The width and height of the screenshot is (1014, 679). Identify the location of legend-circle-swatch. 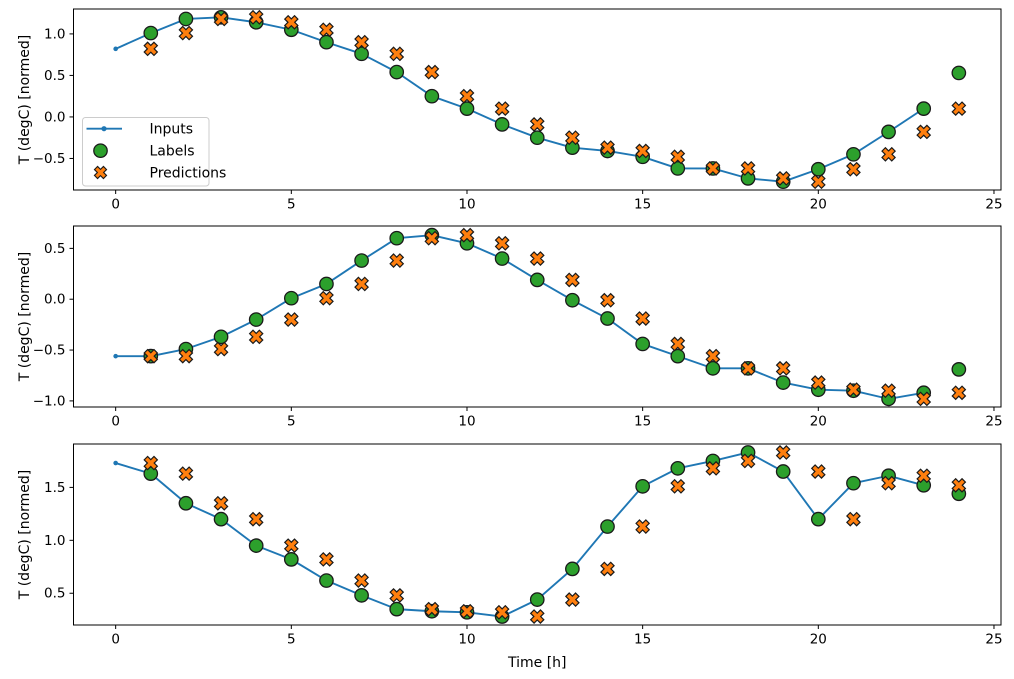
(100, 151).